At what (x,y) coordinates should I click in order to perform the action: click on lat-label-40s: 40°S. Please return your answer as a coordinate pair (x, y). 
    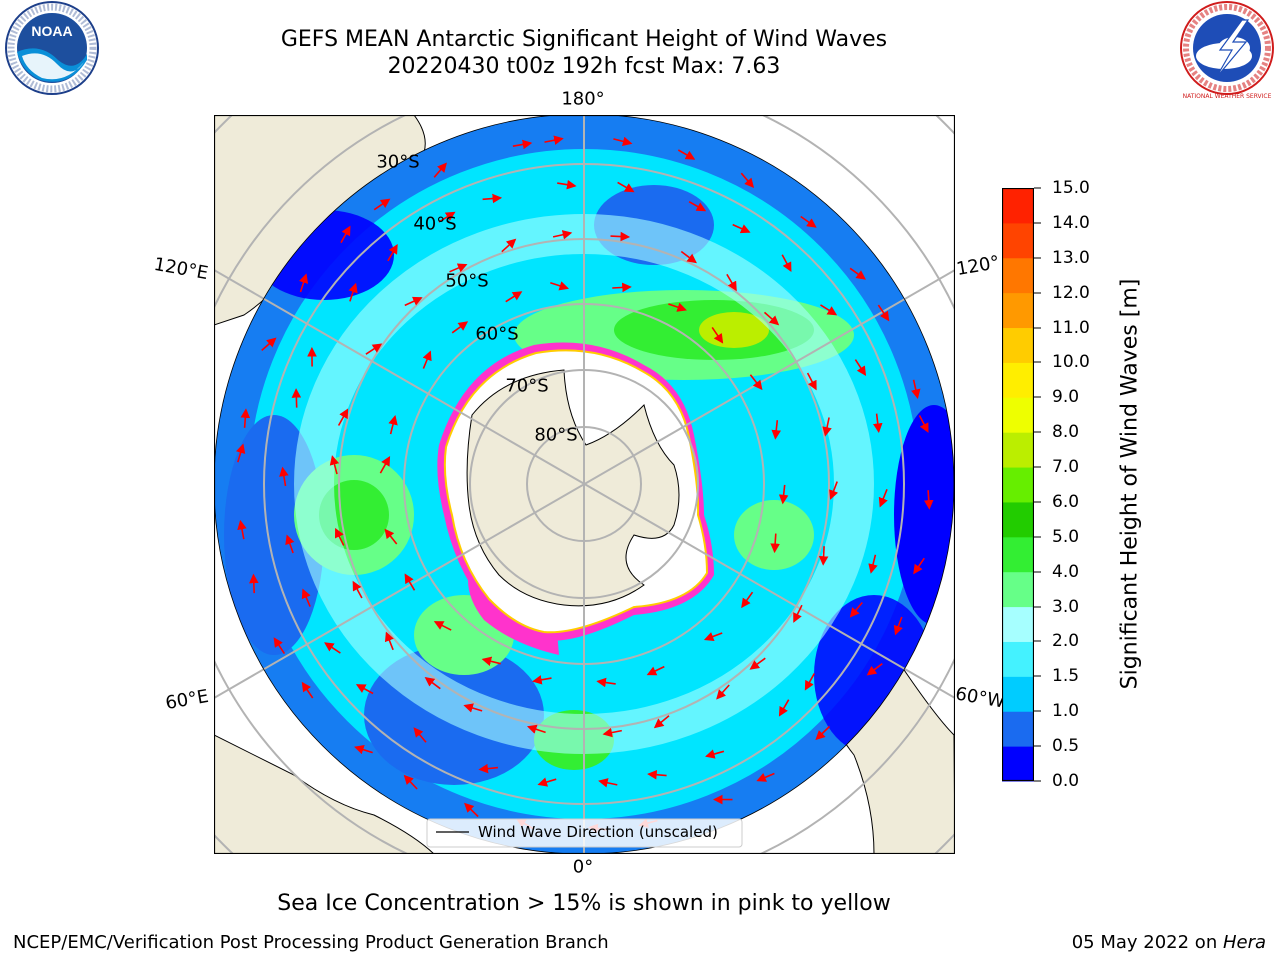
    Looking at the image, I should click on (435, 224).